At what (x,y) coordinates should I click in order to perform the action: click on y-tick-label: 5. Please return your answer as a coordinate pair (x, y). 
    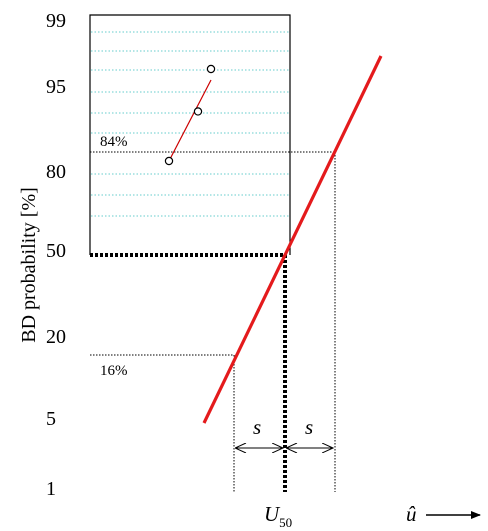
    Looking at the image, I should click on (51, 419).